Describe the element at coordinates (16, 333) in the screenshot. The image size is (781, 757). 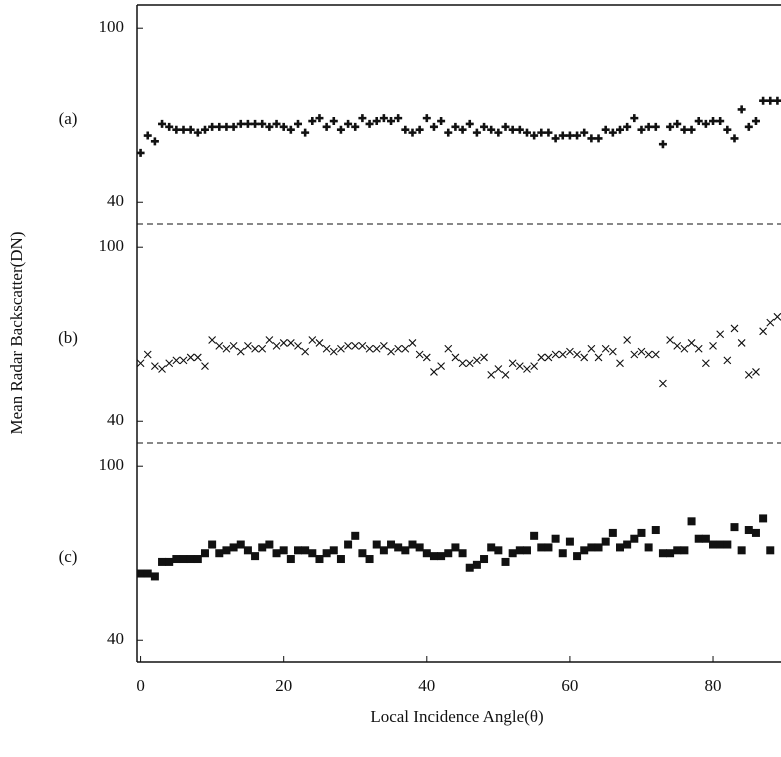
I see `y-axis-label: Mean Radar Backscatter(DN)` at that location.